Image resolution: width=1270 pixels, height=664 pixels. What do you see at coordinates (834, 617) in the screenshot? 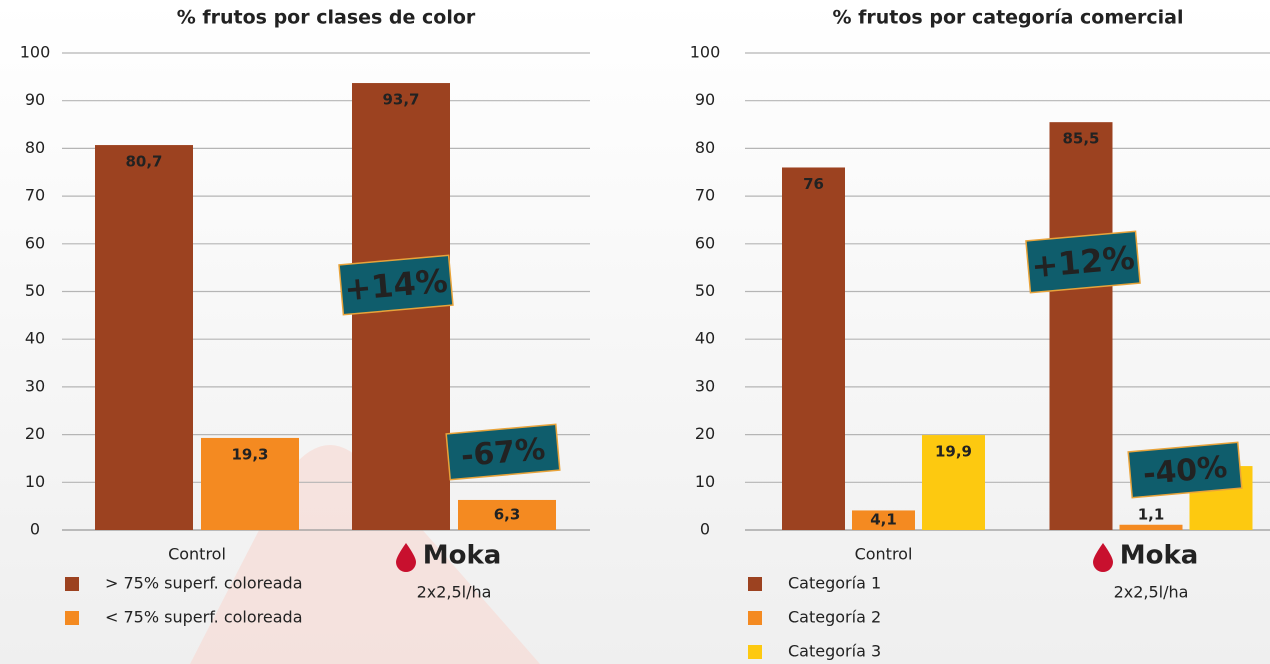
I see `legend-label: Categoría 2` at bounding box center [834, 617].